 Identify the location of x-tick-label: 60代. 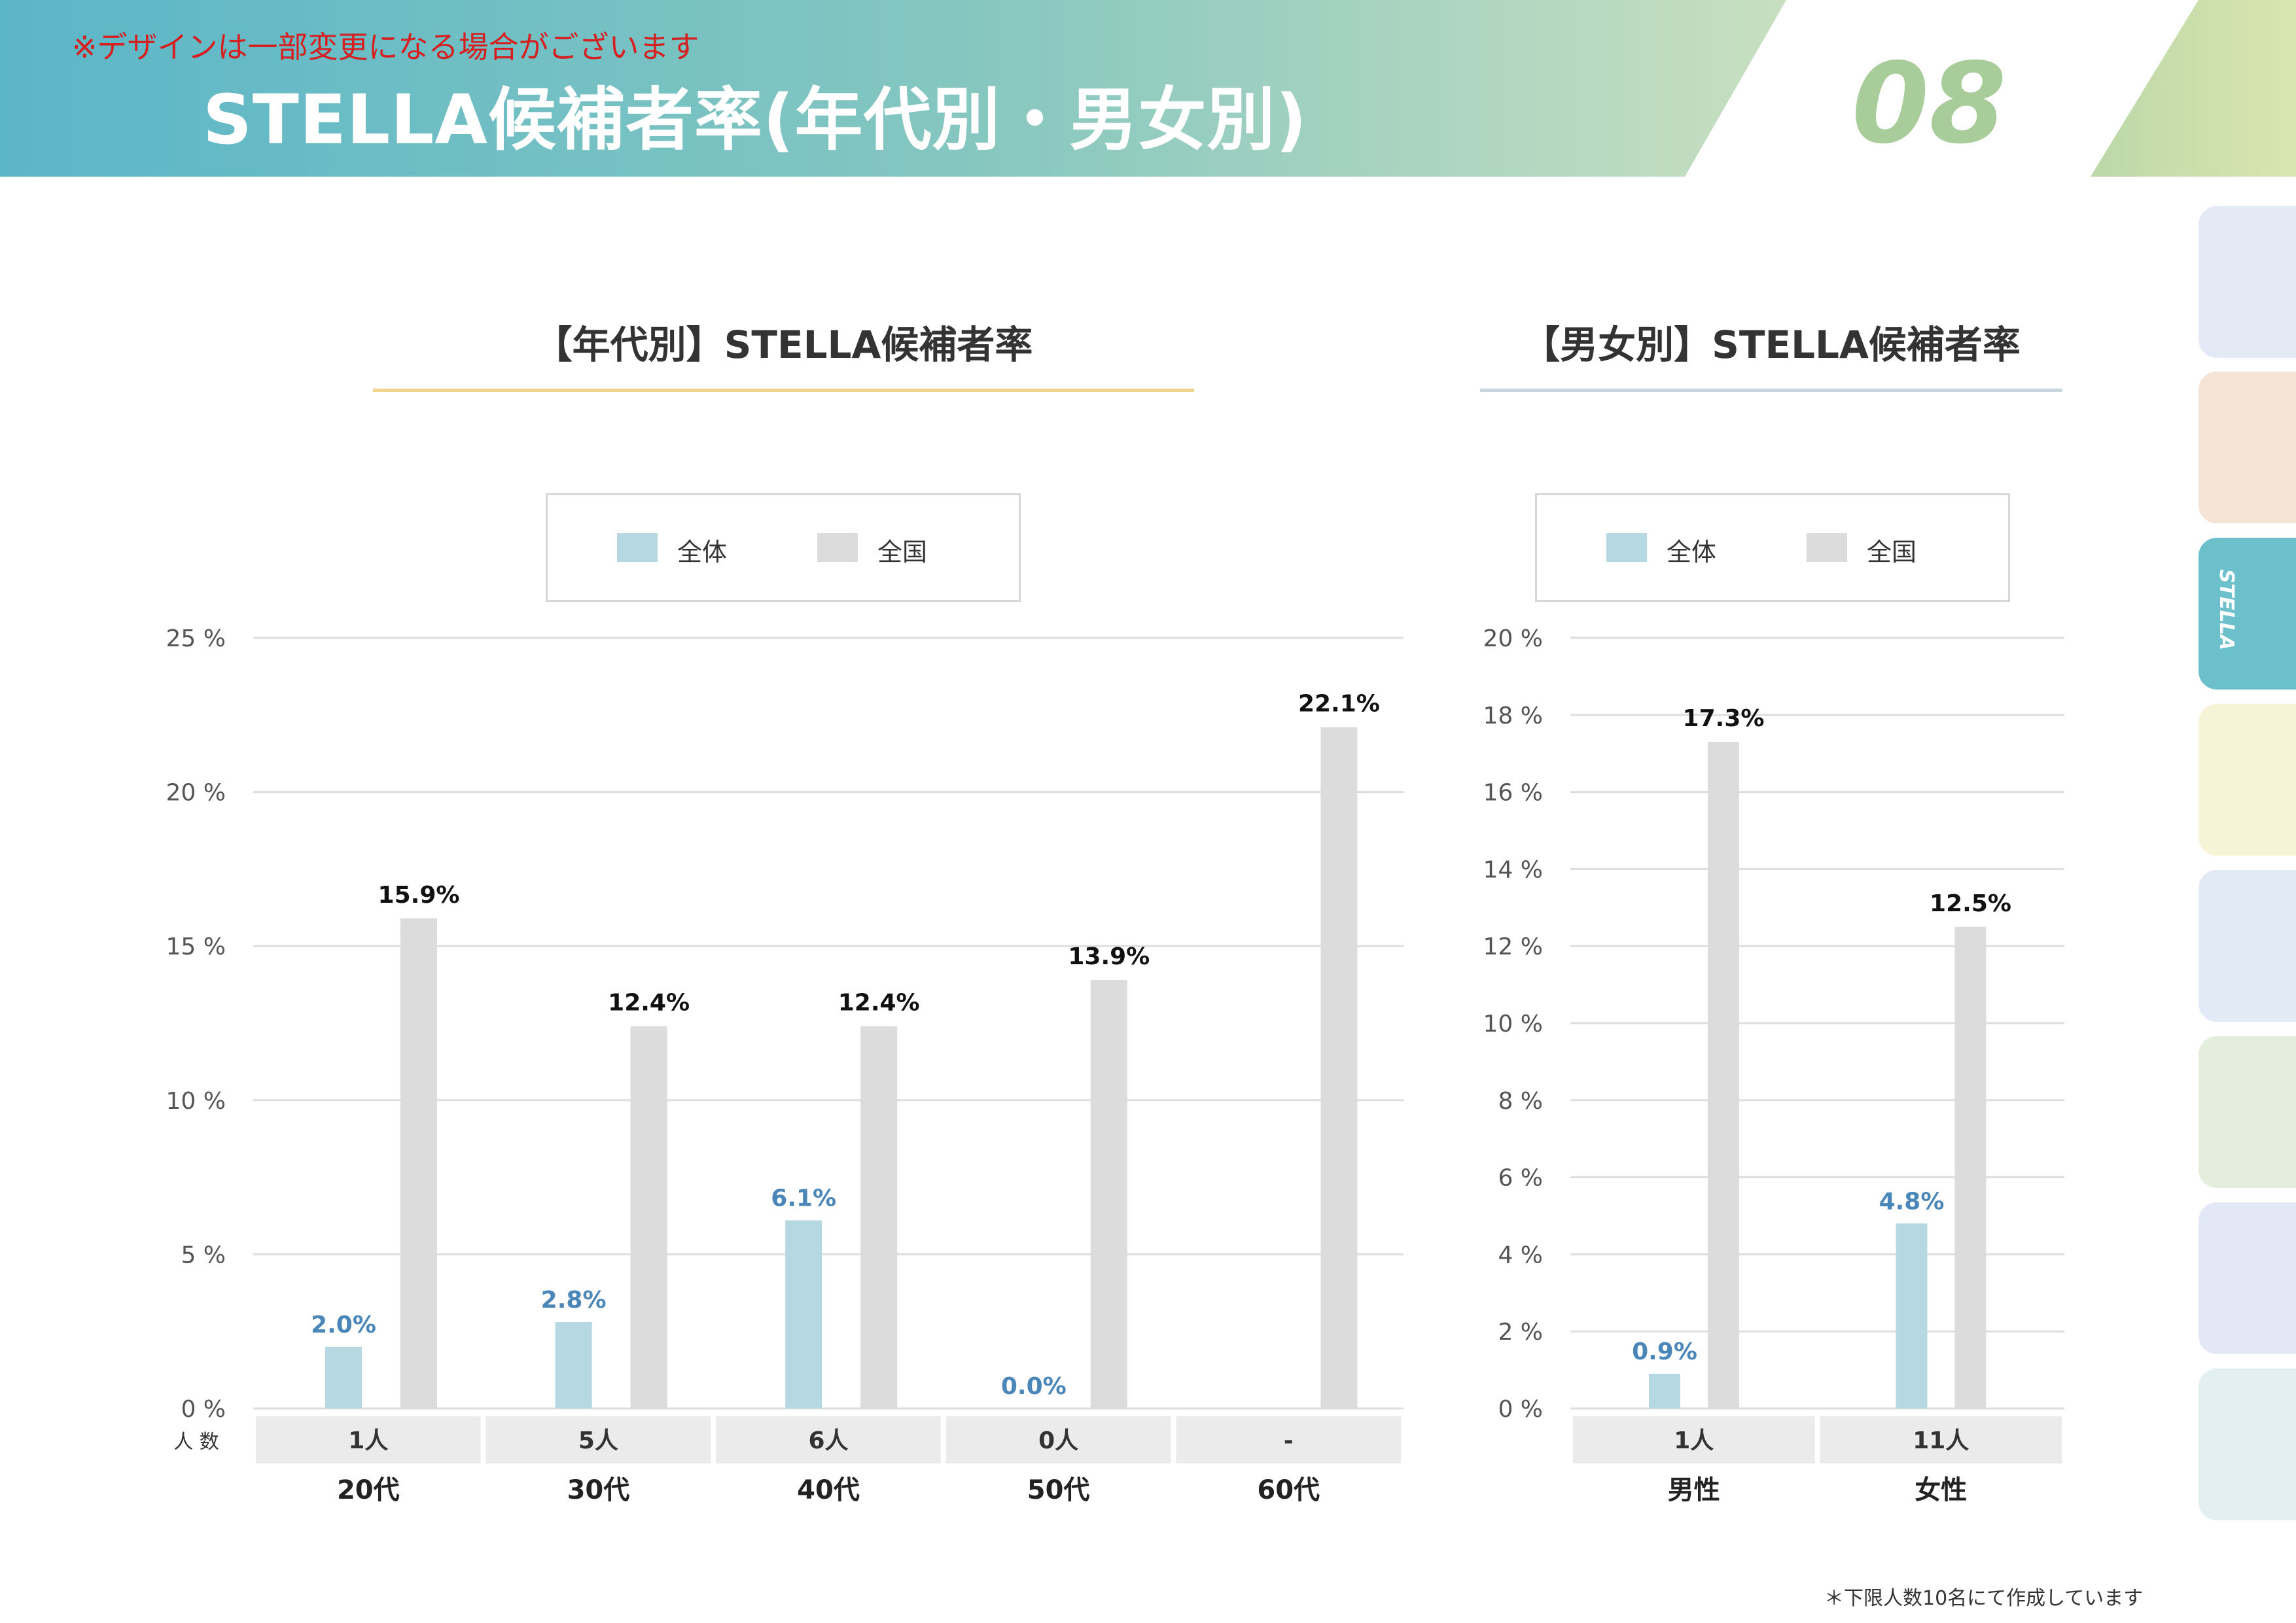
(1288, 1490).